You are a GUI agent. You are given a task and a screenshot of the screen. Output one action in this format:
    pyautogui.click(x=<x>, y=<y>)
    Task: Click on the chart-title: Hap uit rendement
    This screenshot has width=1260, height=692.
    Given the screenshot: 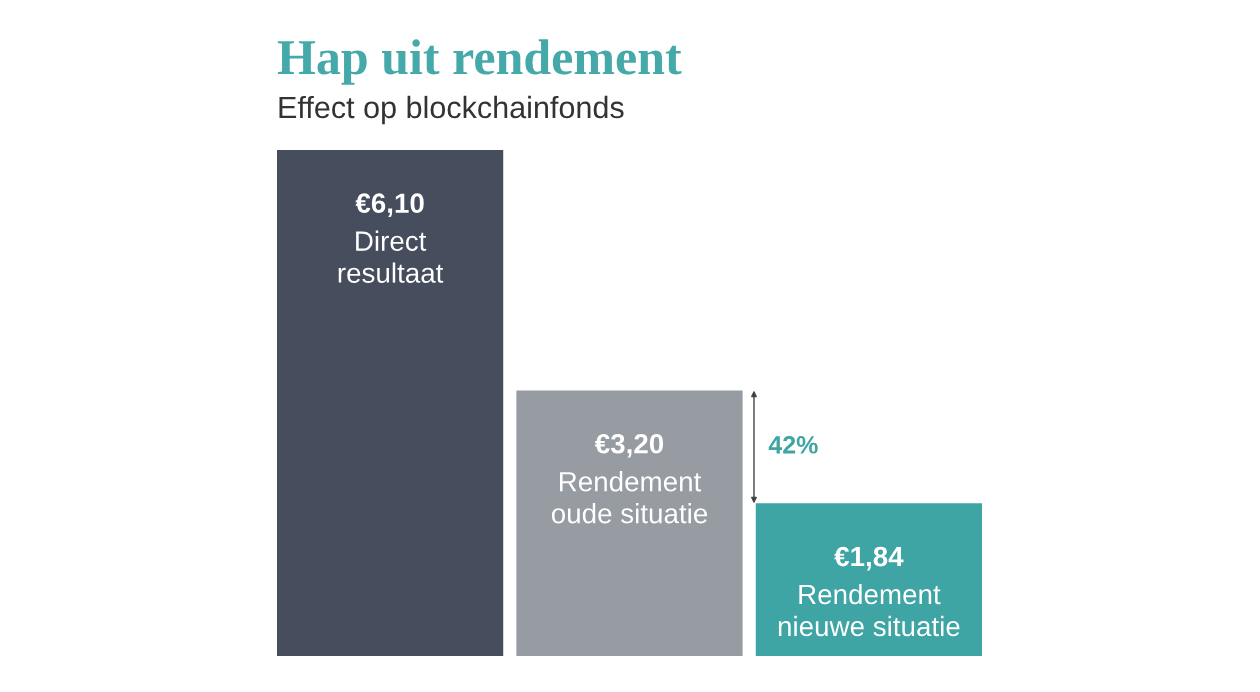 What is the action you would take?
    pyautogui.click(x=479, y=62)
    